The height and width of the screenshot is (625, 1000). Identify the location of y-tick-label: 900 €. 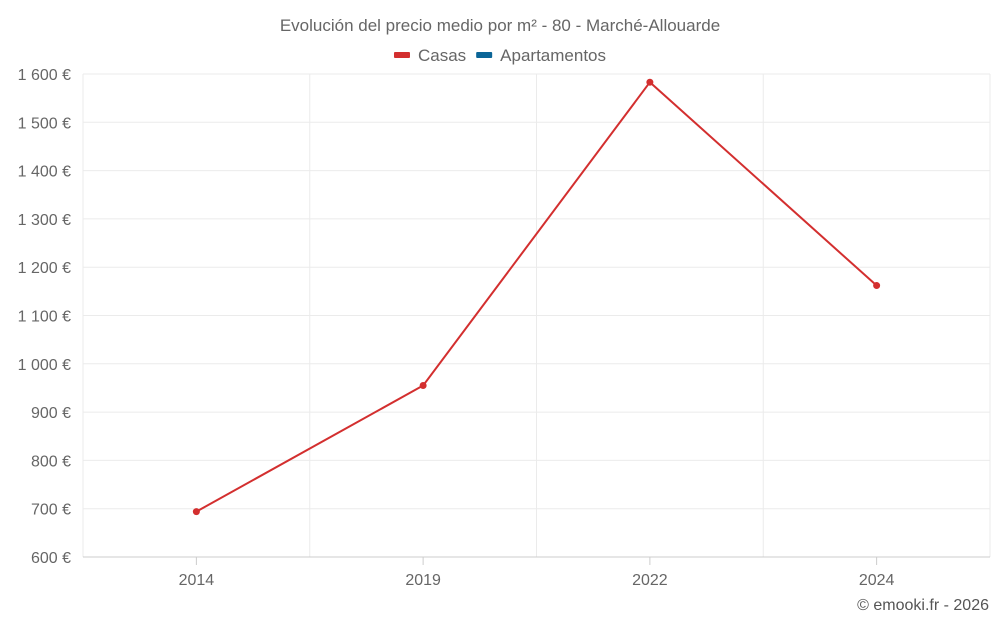
(51, 413).